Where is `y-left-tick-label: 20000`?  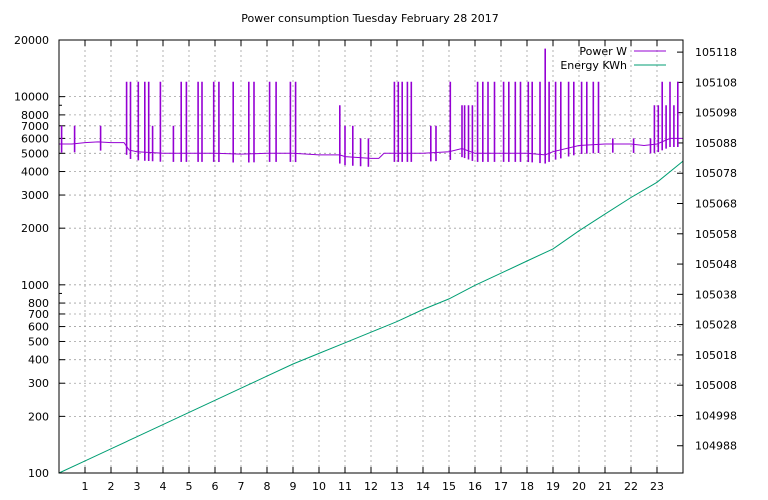 y-left-tick-label: 20000 is located at coordinates (31, 40).